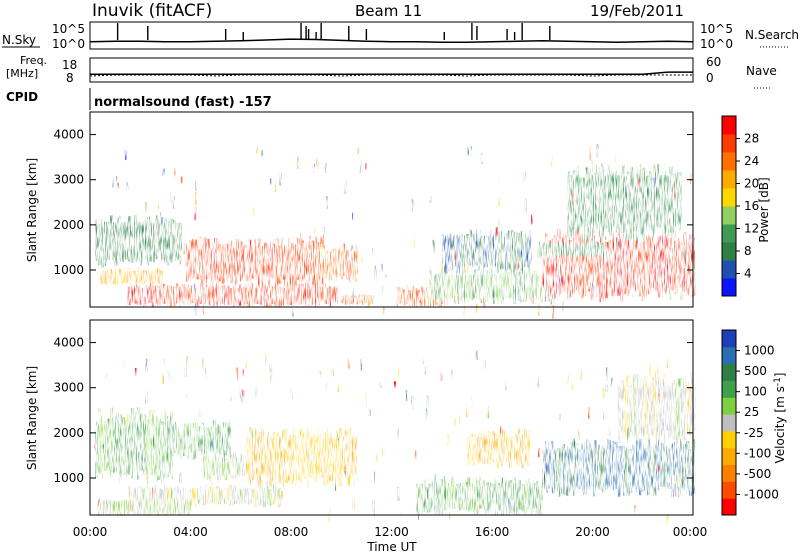 The width and height of the screenshot is (800, 554). I want to click on y-tick-label: 2000, so click(68, 433).